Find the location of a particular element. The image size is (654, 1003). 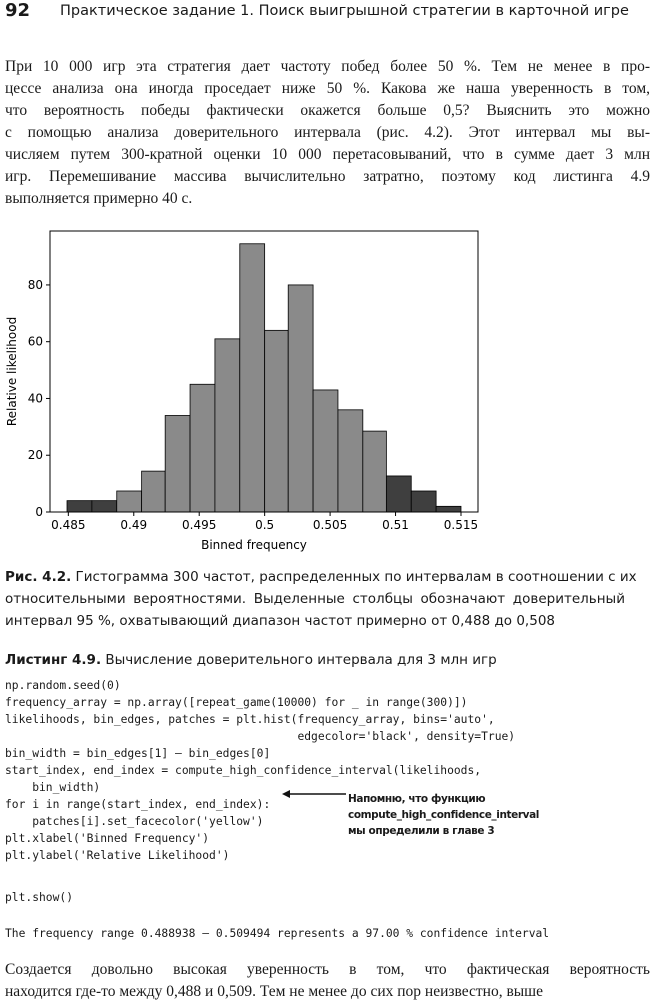

x-tick-label: 0.505 is located at coordinates (330, 525).